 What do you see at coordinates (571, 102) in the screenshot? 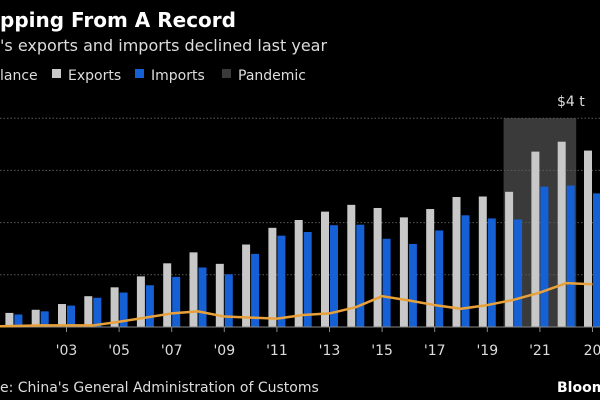
I see `y-axis-unit-label: $4 t` at bounding box center [571, 102].